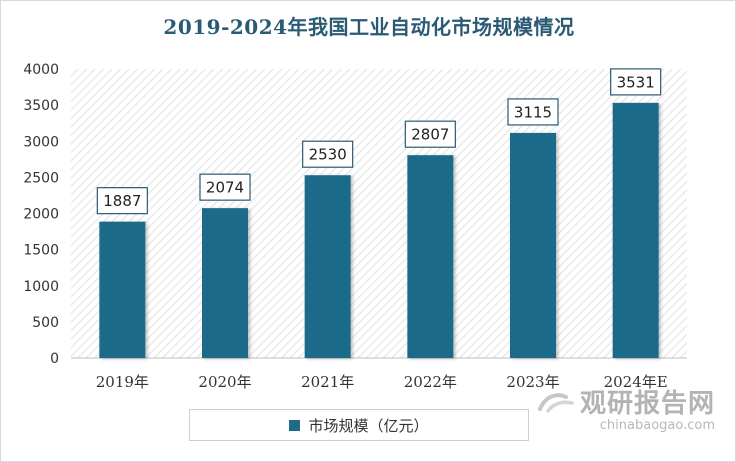 Image resolution: width=736 pixels, height=462 pixels. I want to click on y-tick-label: 1000, so click(41, 287).